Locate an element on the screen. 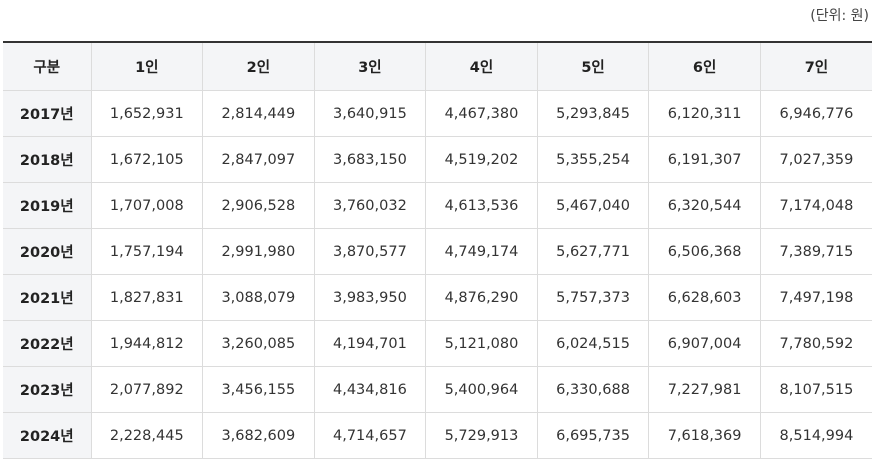  table-cell: 8,514,994 is located at coordinates (815, 435).